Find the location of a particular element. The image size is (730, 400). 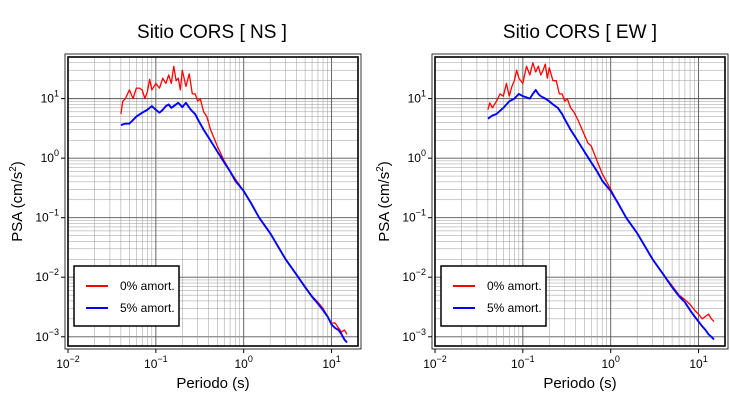

chart-title: Sitio CORS [ NS ] is located at coordinates (212, 32).